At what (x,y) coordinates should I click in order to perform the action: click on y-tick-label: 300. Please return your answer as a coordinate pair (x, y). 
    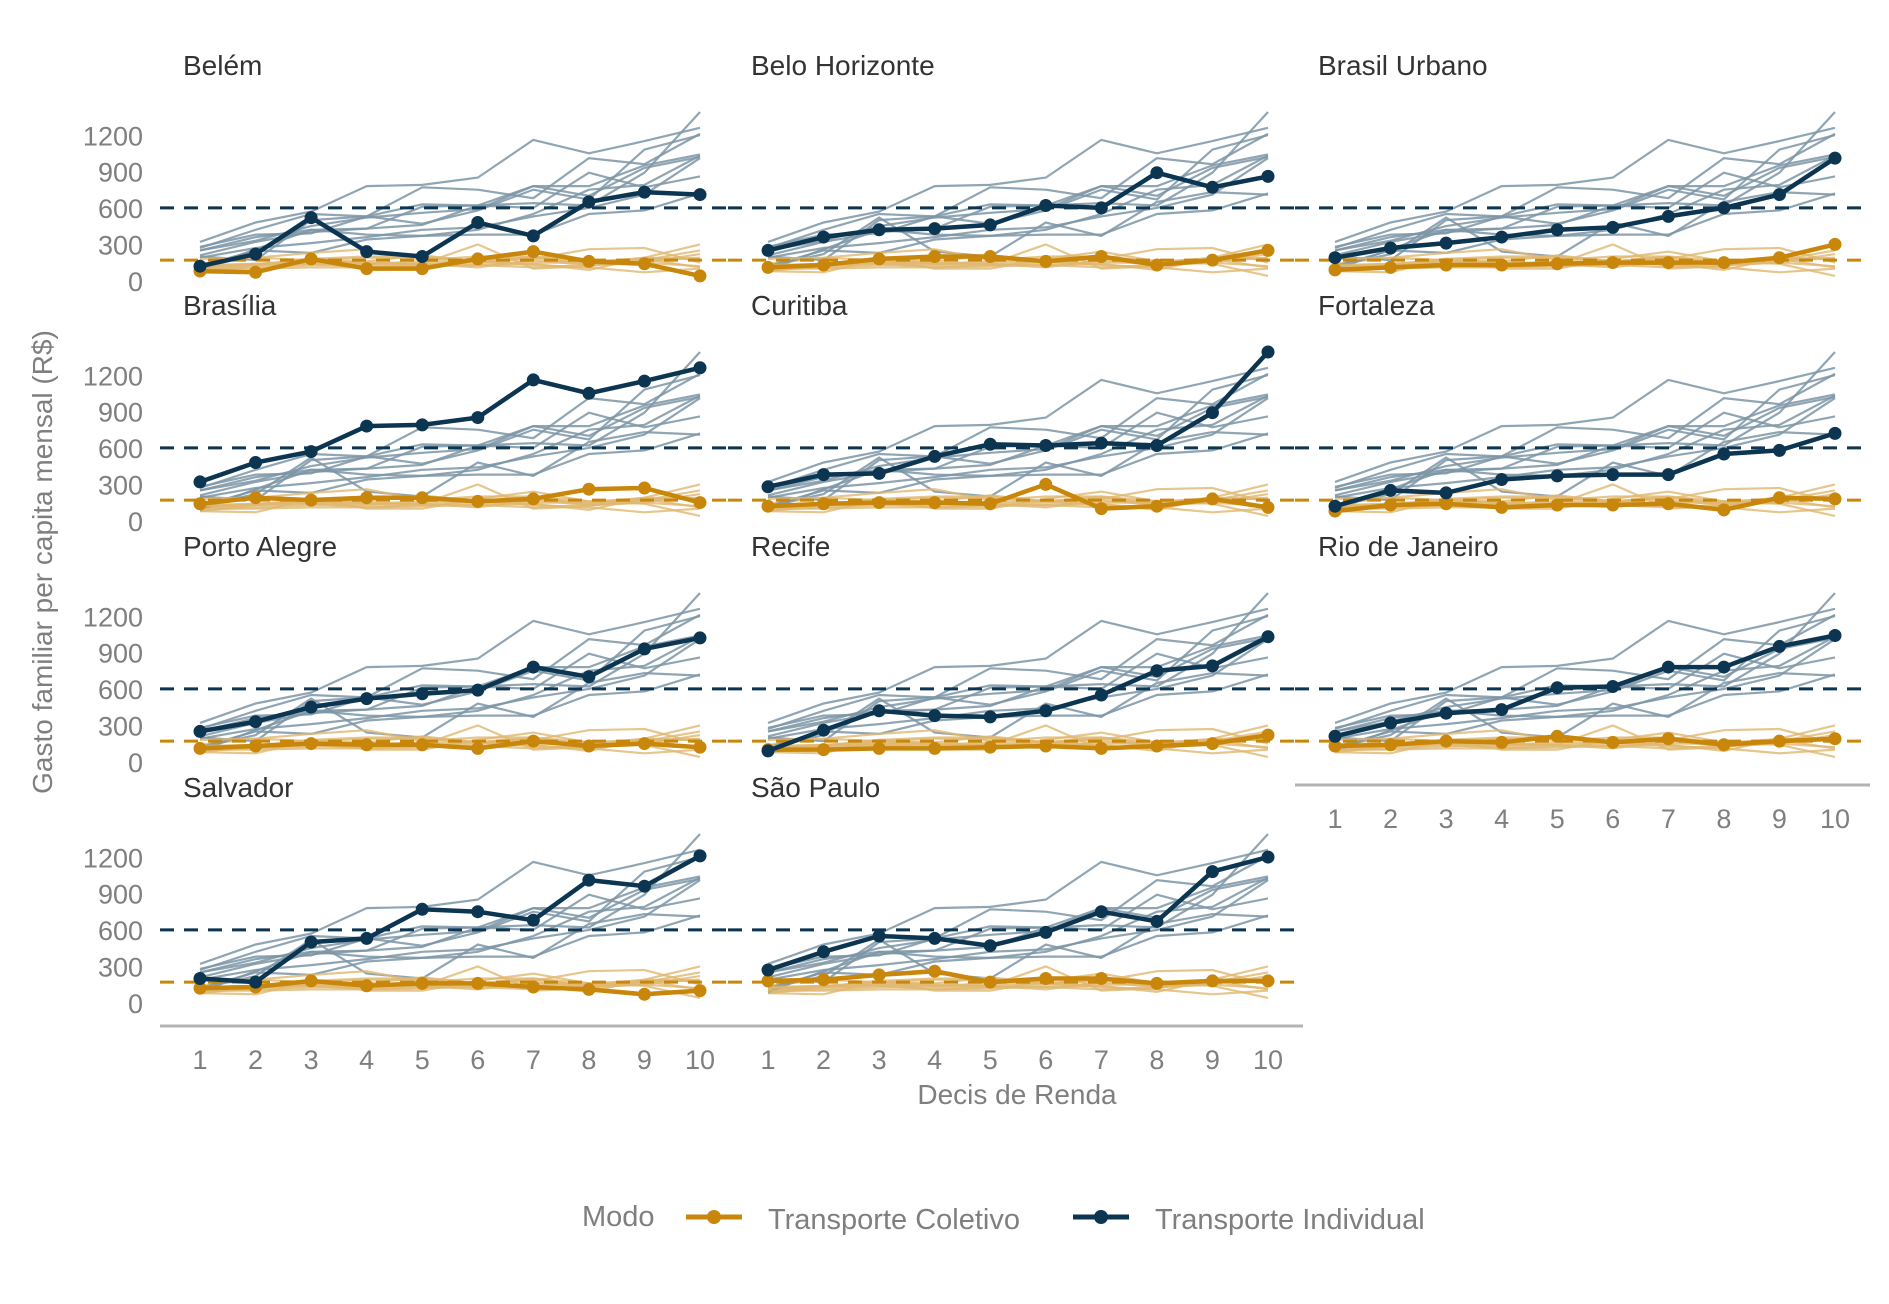
    Looking at the image, I should click on (120, 727).